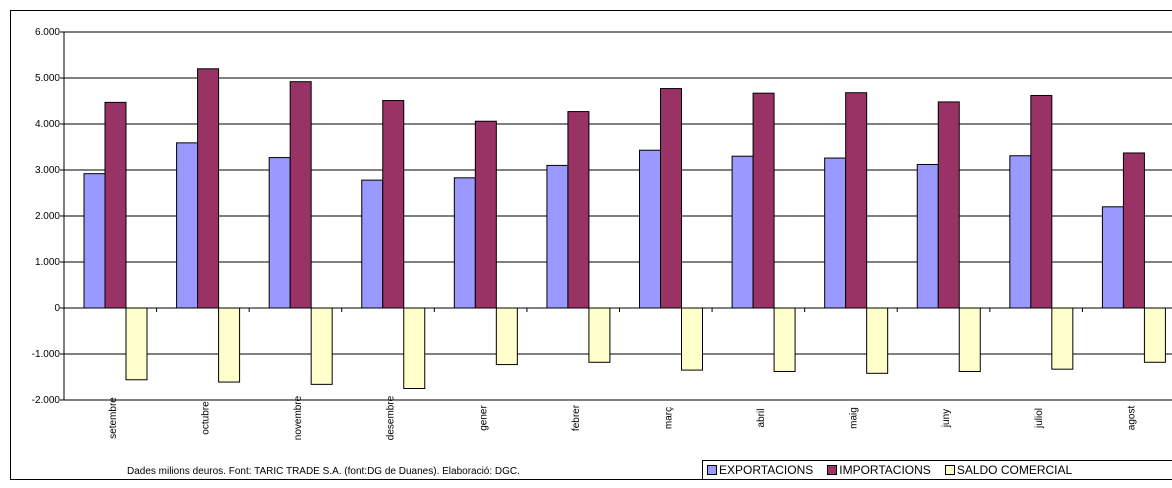  I want to click on x-tick-label: gener, so click(483, 418).